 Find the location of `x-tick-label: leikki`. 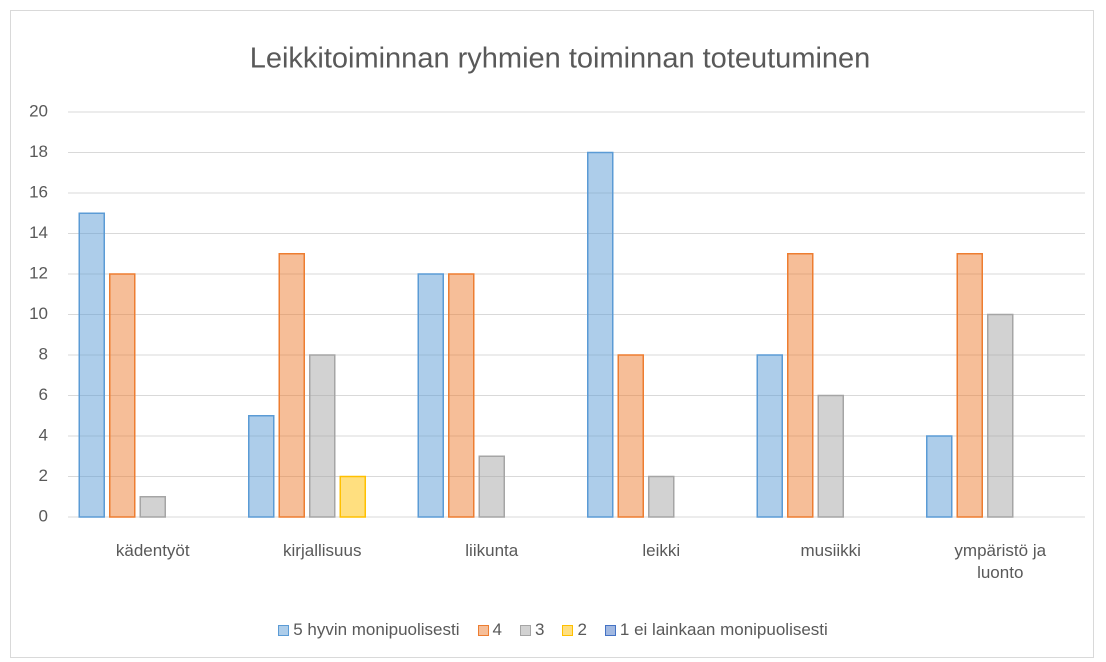

x-tick-label: leikki is located at coordinates (661, 550).